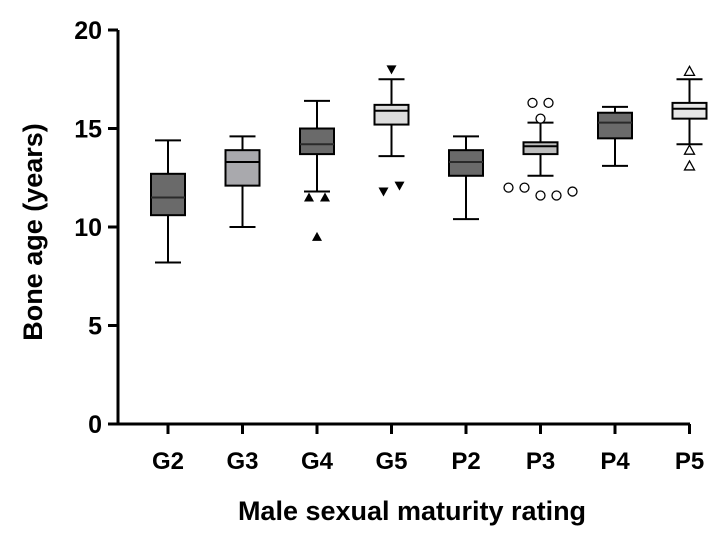  Describe the element at coordinates (317, 461) in the screenshot. I see `x-tick-label: G4` at that location.